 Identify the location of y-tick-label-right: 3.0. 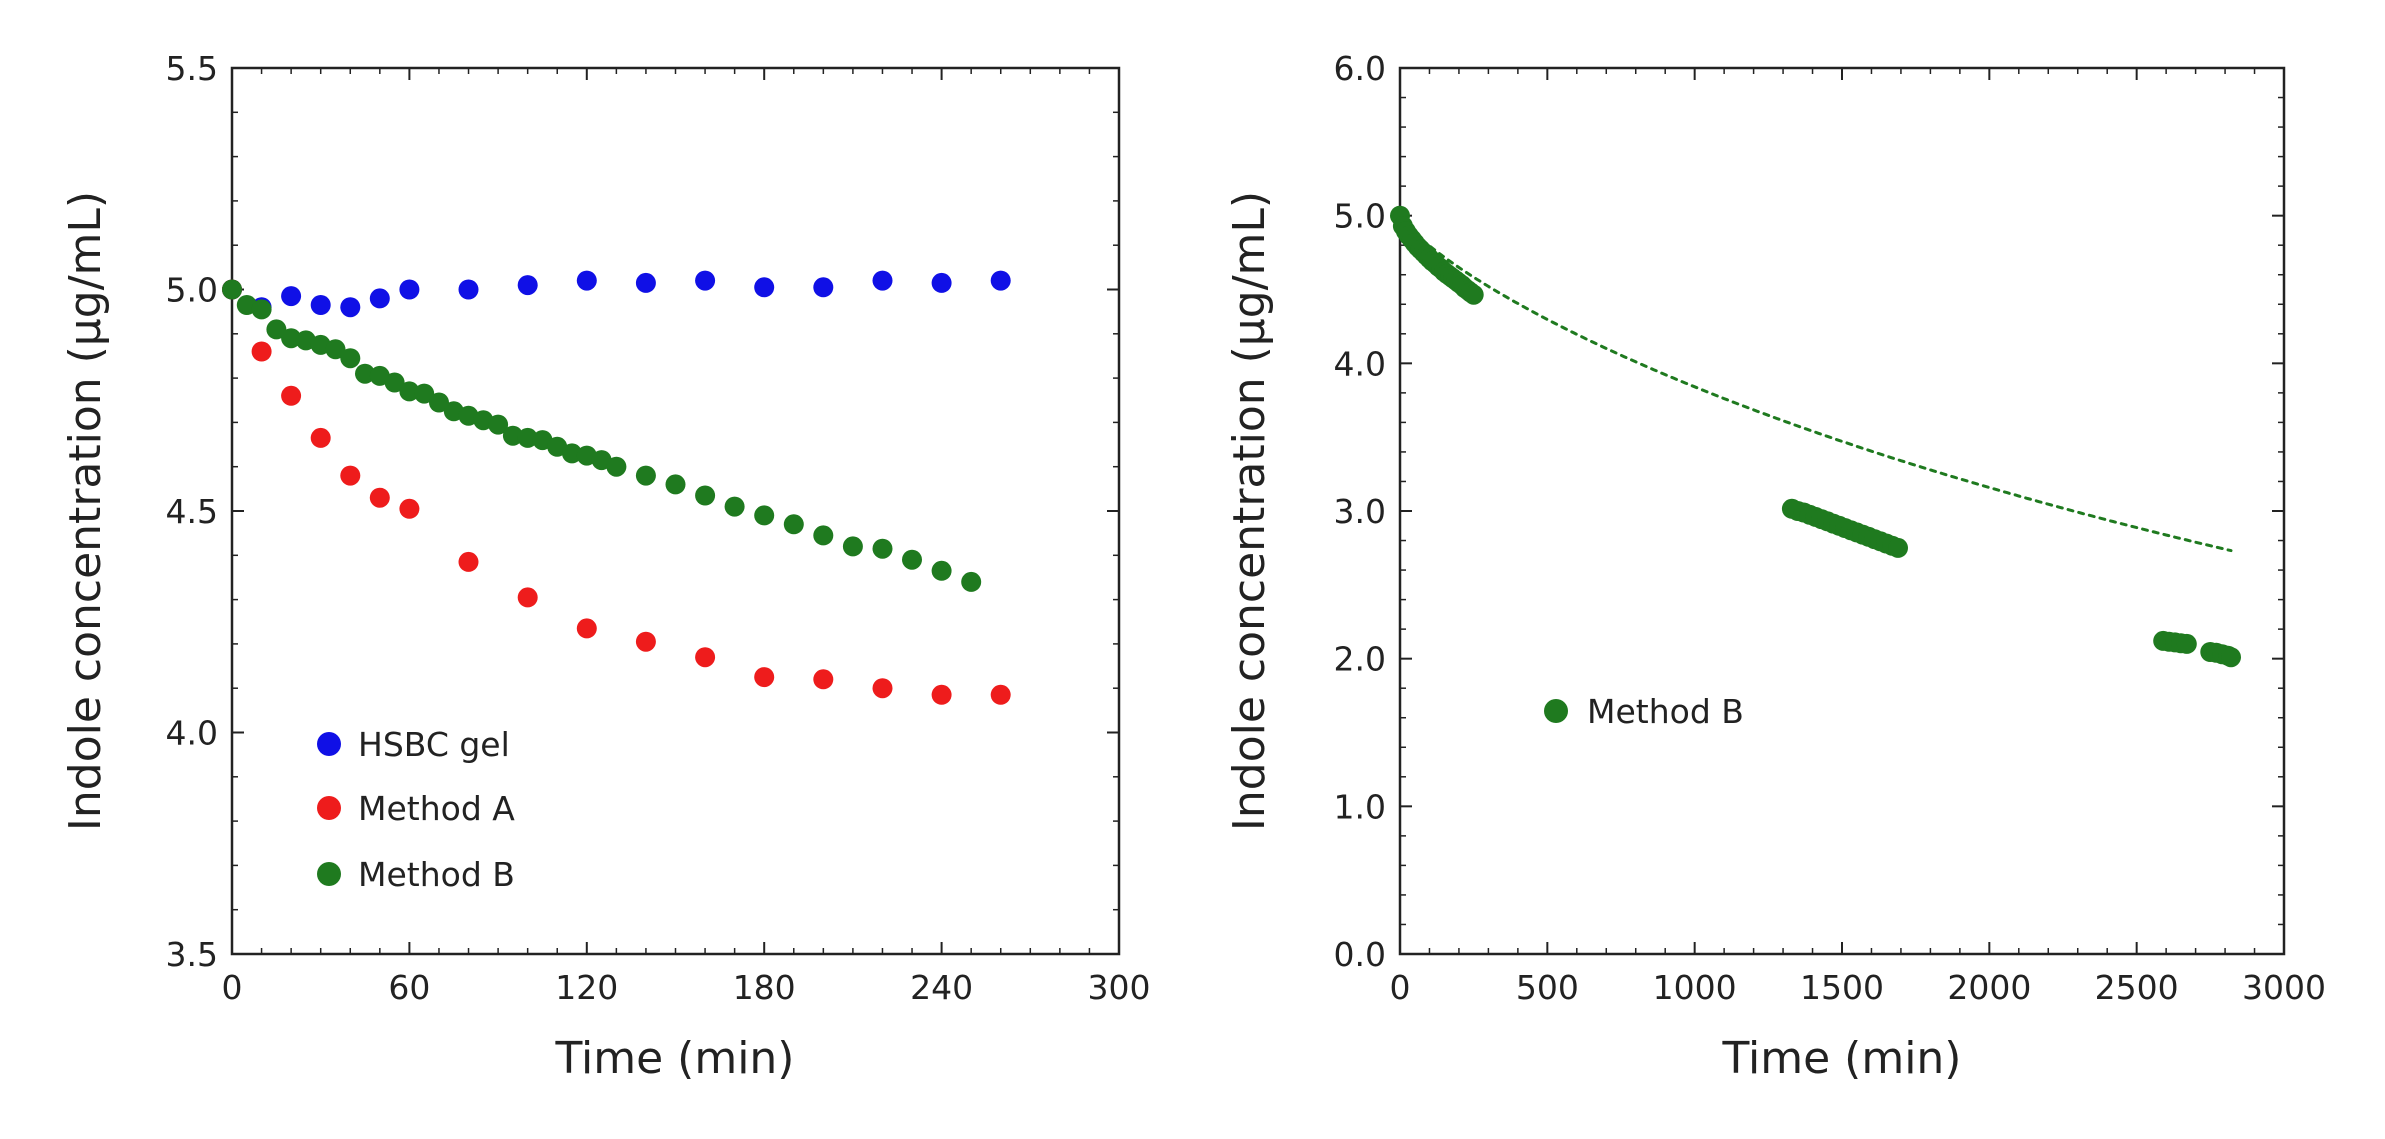
(1360, 511).